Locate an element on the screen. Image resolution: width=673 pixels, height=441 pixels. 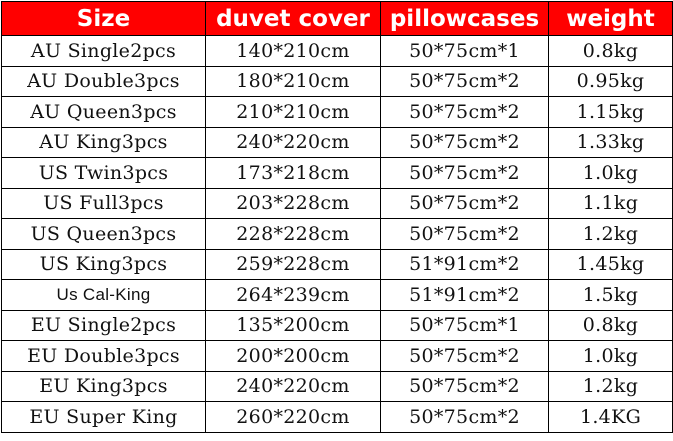
size-cell: US Queen3pcs is located at coordinates (103, 234).